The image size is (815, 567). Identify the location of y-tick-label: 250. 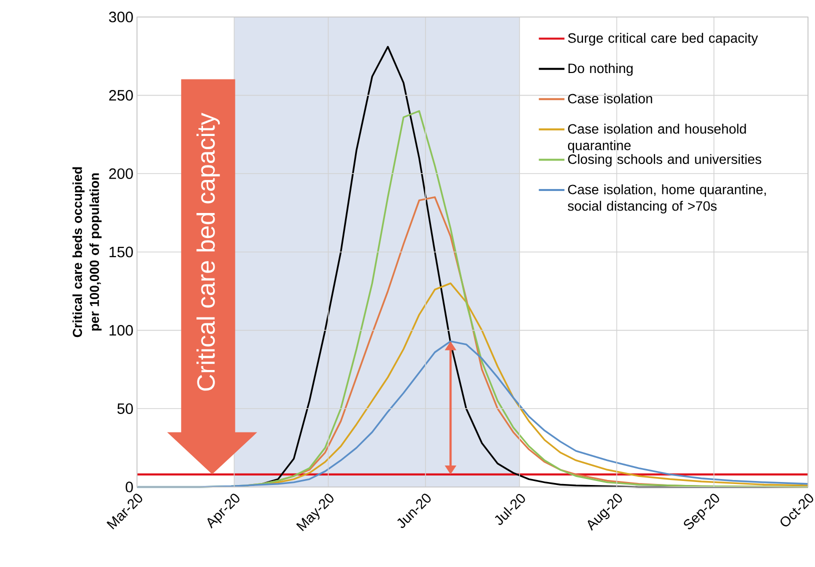
(121, 95).